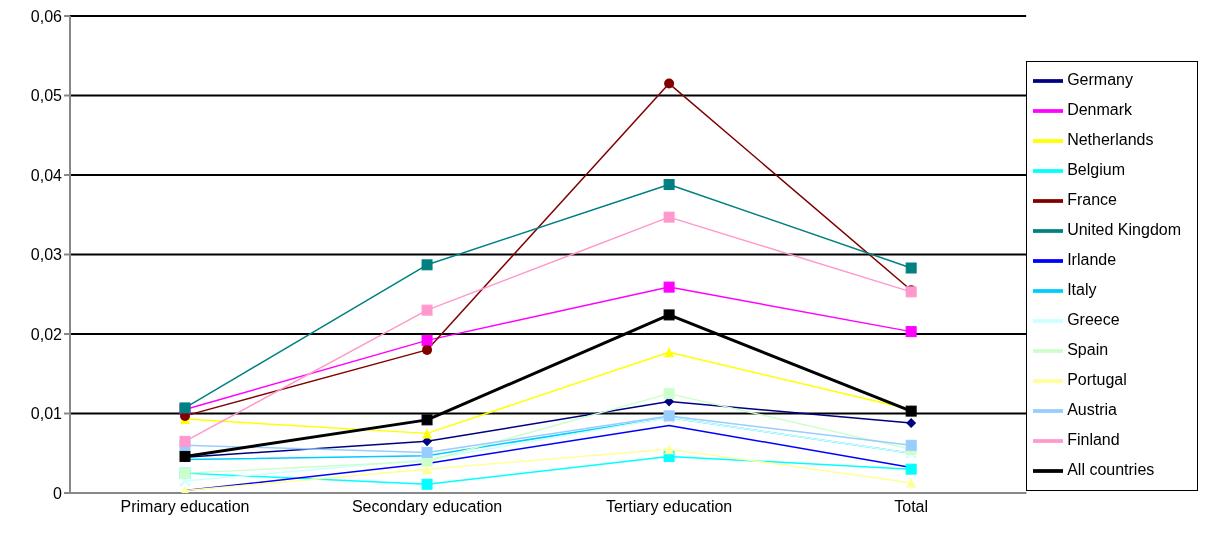 Image resolution: width=1213 pixels, height=549 pixels. What do you see at coordinates (46, 16) in the screenshot?
I see `y-tick-label: 0,06` at bounding box center [46, 16].